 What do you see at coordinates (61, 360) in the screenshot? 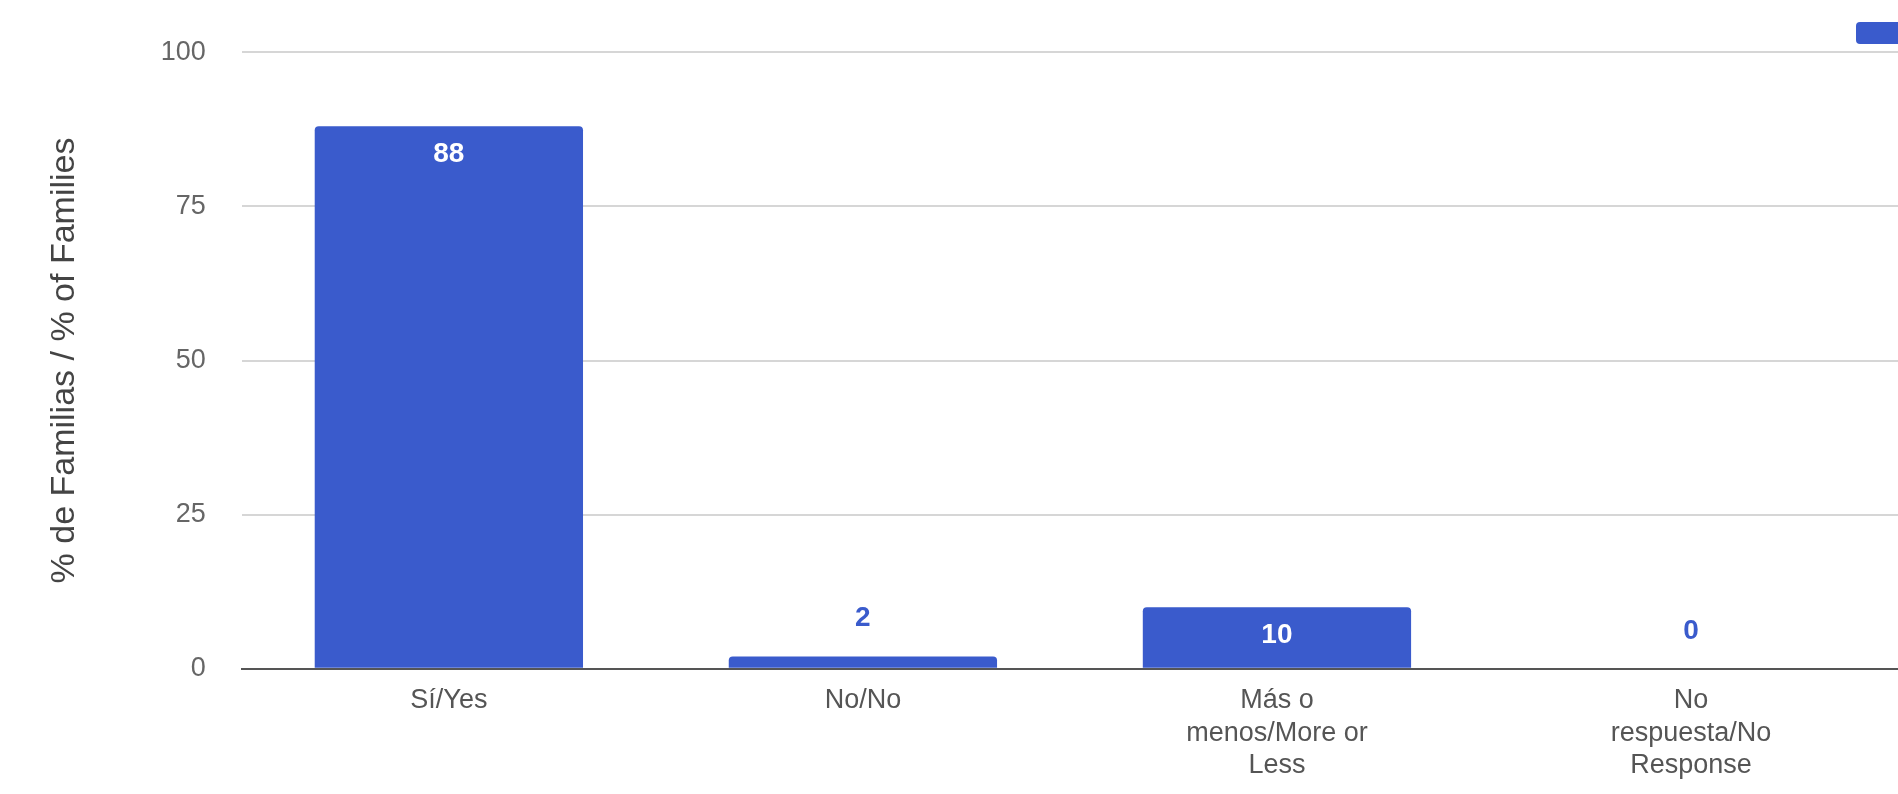
I see `y-axis-title: % de Familias / % of Families` at bounding box center [61, 360].